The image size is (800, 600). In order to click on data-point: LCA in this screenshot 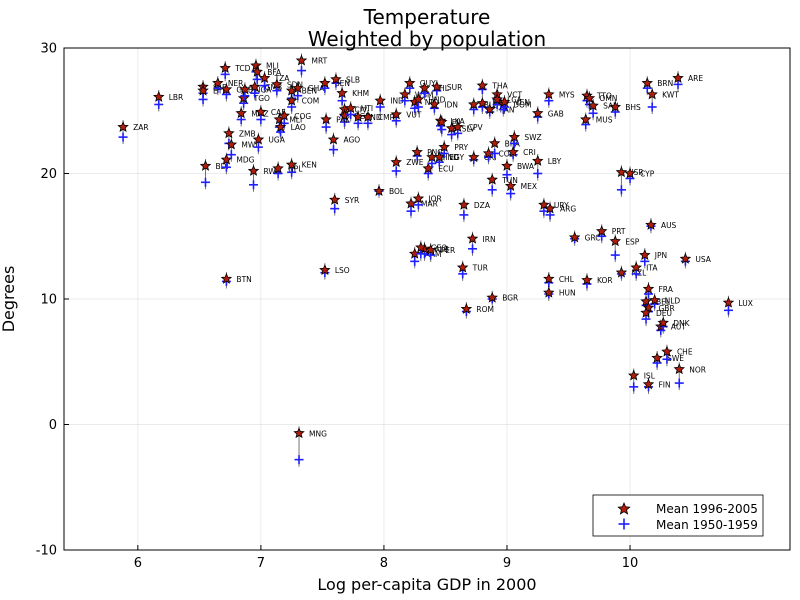, I will do `click(507, 102)`.